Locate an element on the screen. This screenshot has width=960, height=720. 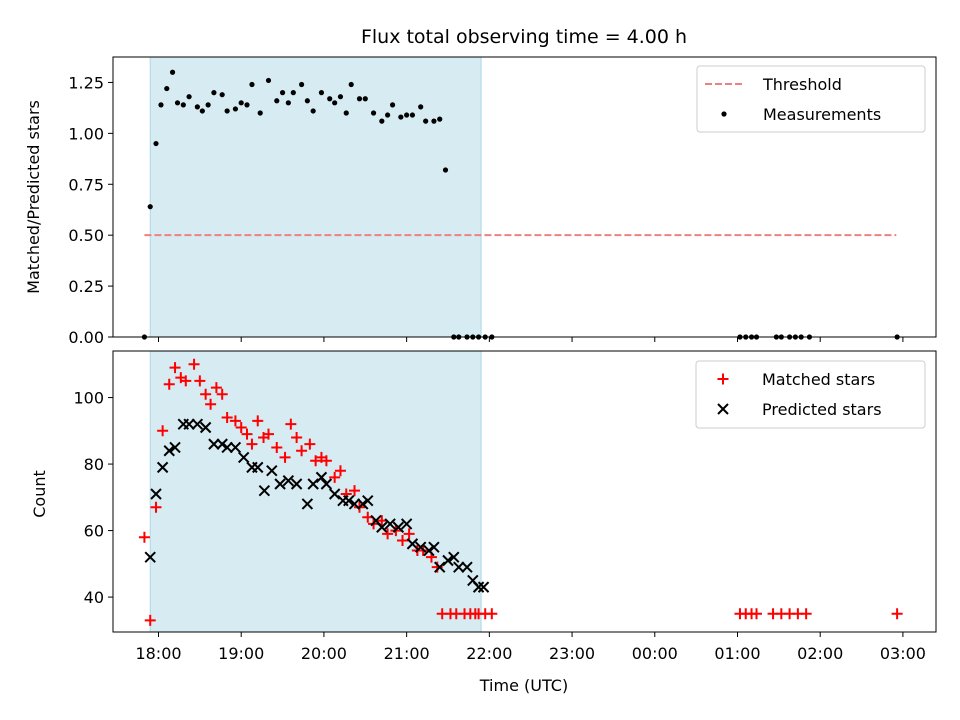
chart-title: Flux total observing time = 4.00 h is located at coordinates (524, 37).